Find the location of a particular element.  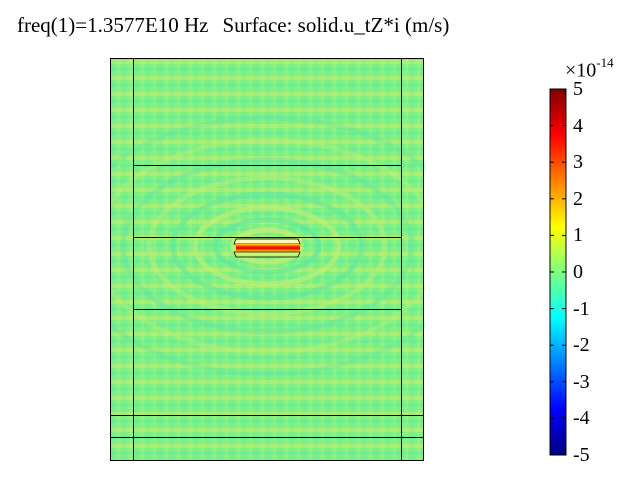

colorbar-tick-label: -4 is located at coordinates (581, 418).